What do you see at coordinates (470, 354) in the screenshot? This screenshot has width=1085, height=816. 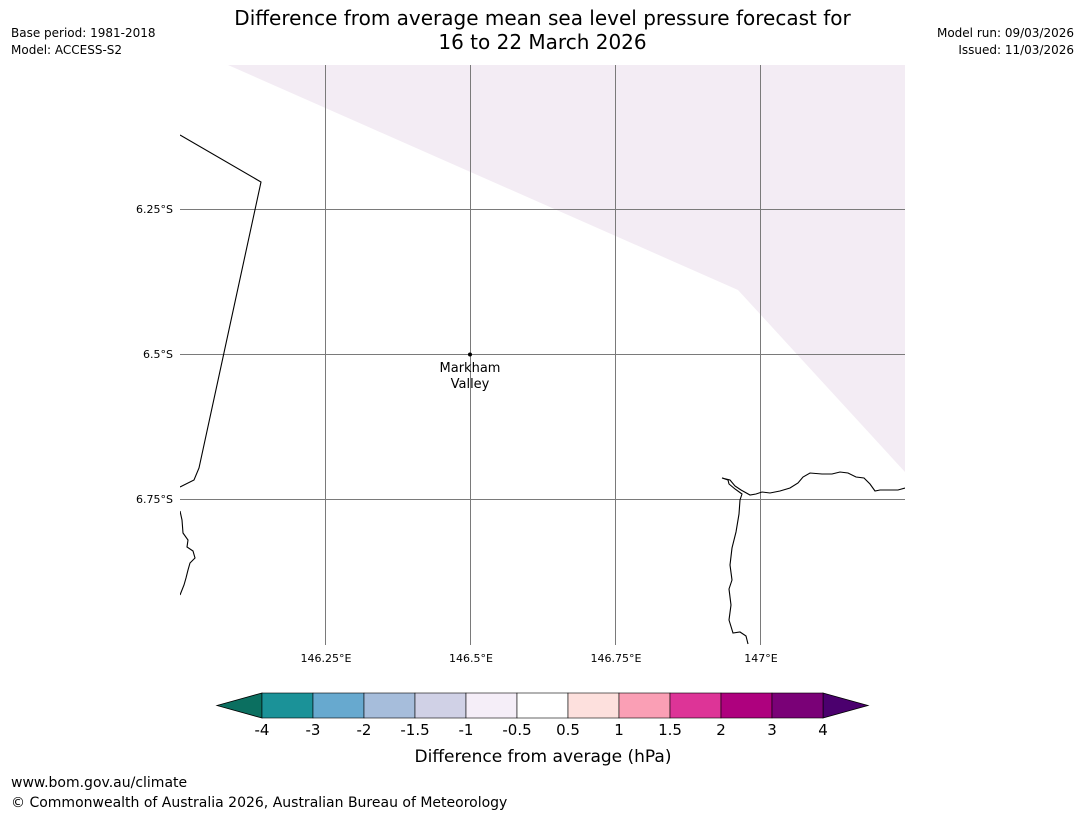 I see `place-marker` at bounding box center [470, 354].